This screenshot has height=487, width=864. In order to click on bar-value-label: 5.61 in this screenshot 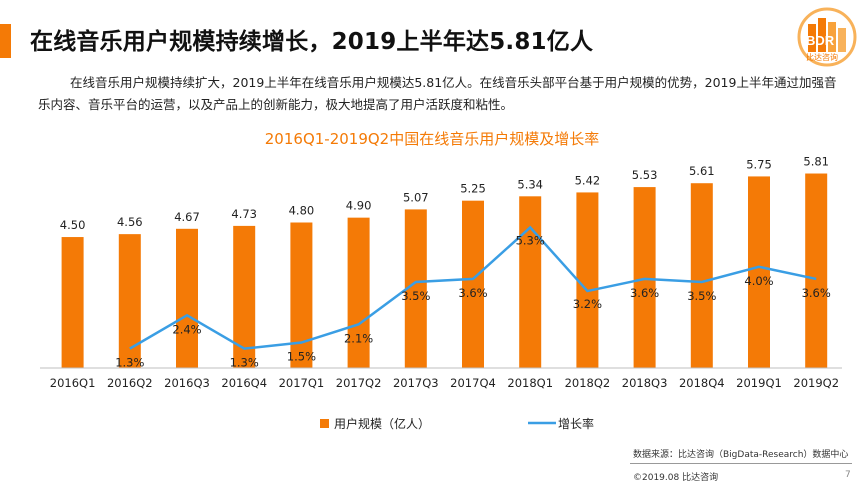, I will do `click(702, 171)`.